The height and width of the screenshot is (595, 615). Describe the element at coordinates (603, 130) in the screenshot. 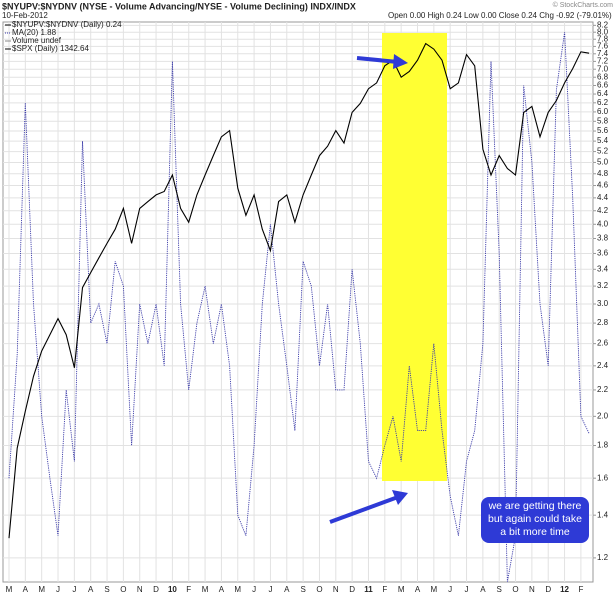

I see `y-tick-label: 5.6` at that location.